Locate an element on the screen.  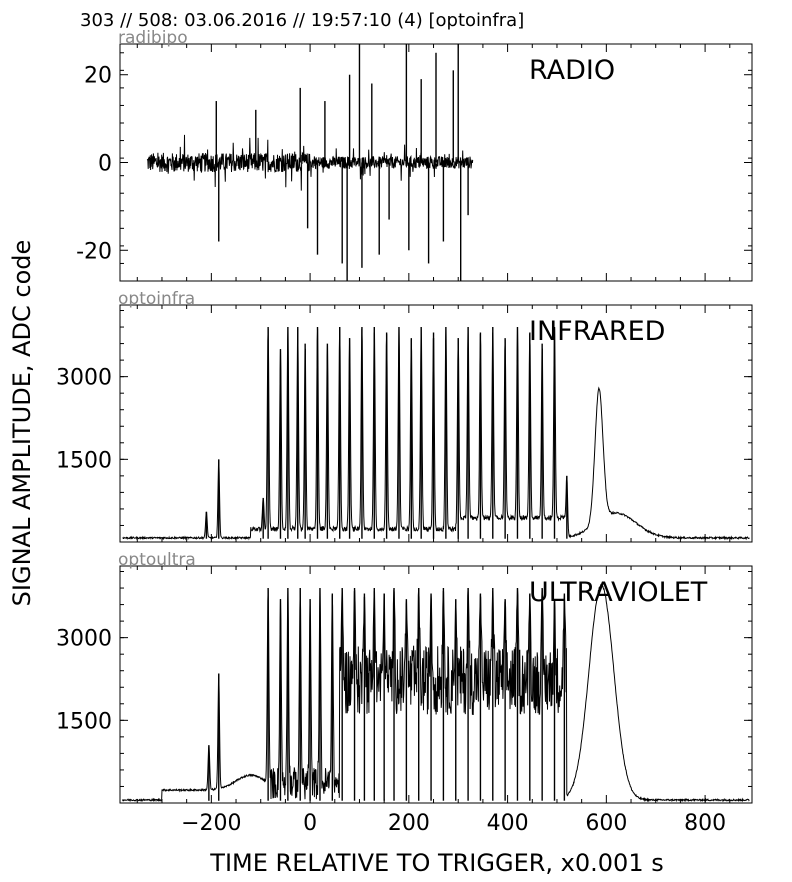
source-label: optoinfra is located at coordinates (156, 299).